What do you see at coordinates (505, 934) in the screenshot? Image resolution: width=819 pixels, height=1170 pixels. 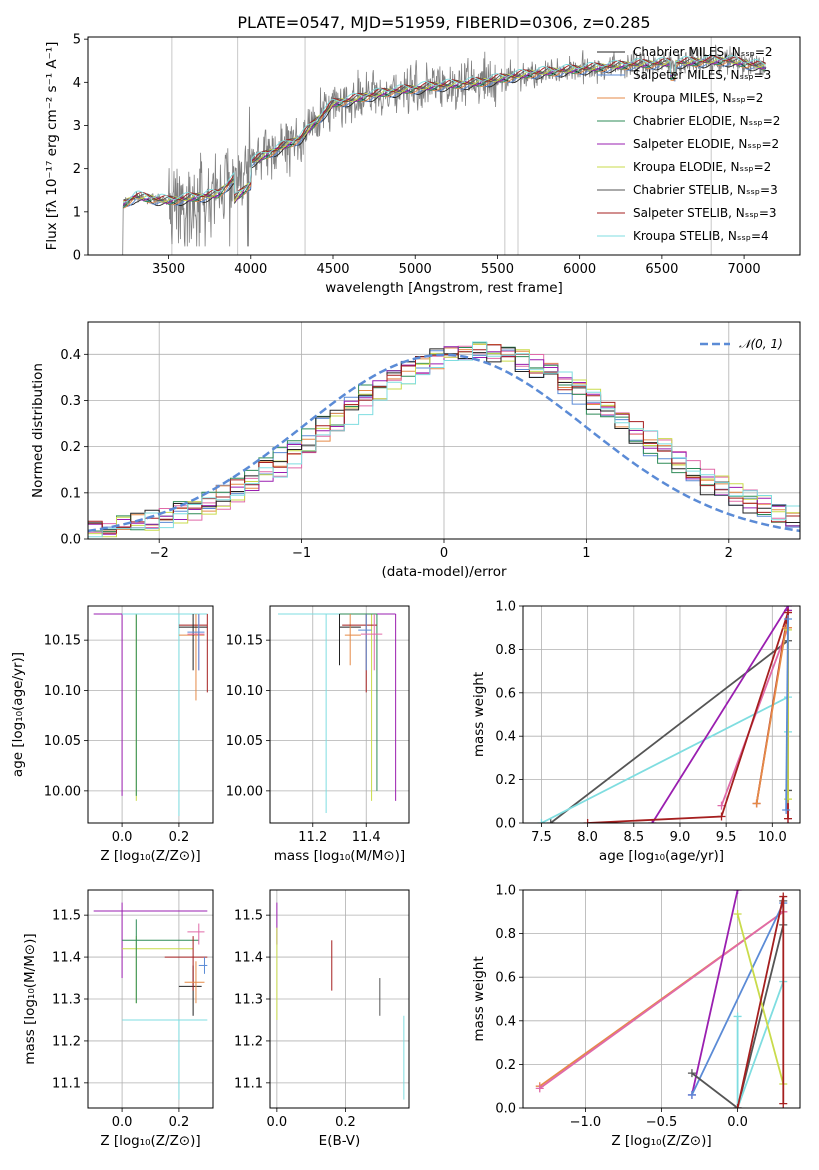 I see `y-tick-label: 0.8` at bounding box center [505, 934].